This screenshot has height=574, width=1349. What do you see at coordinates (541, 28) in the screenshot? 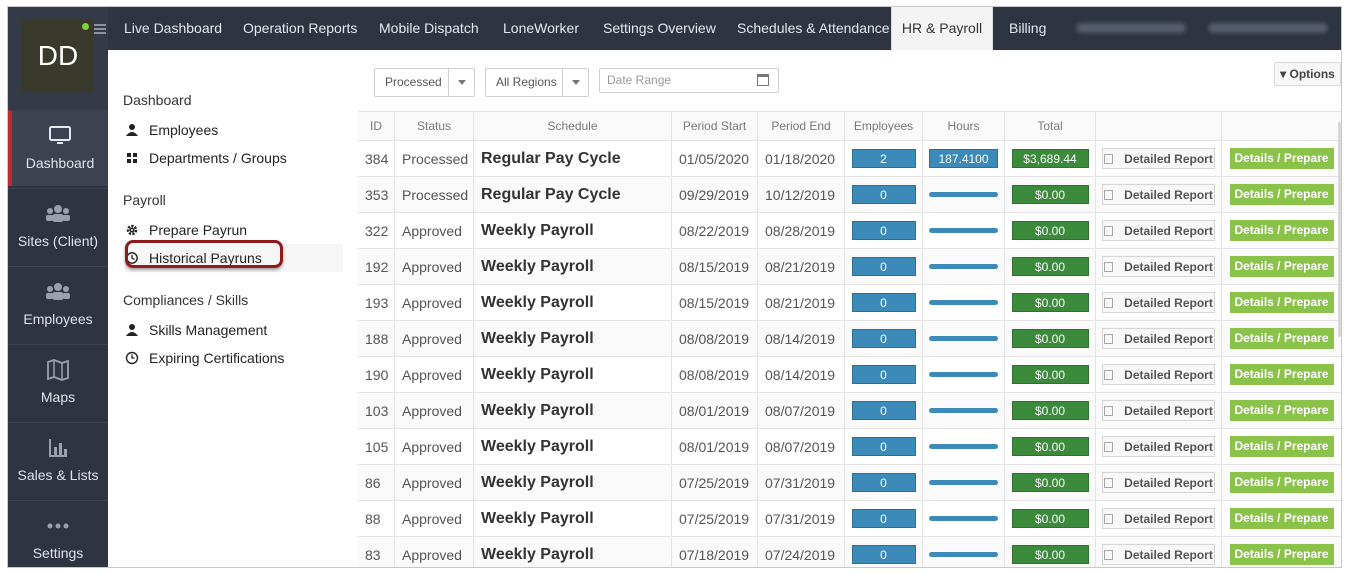
I see `tab-loneworker: LoneWorker` at bounding box center [541, 28].